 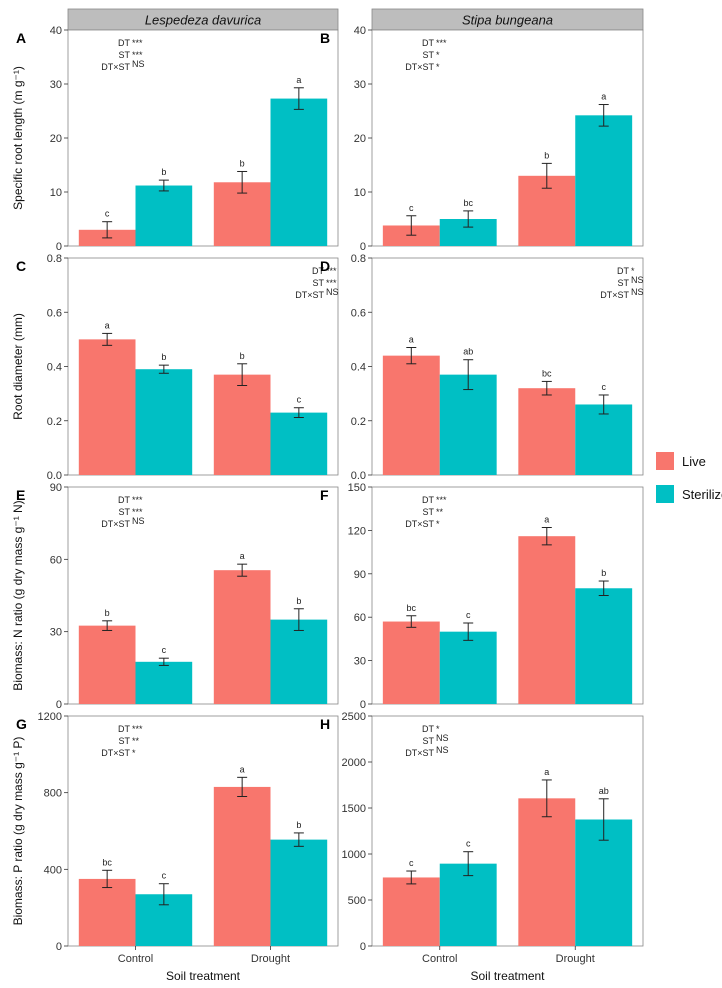 What do you see at coordinates (325, 38) in the screenshot?
I see `panel-letter: B` at bounding box center [325, 38].